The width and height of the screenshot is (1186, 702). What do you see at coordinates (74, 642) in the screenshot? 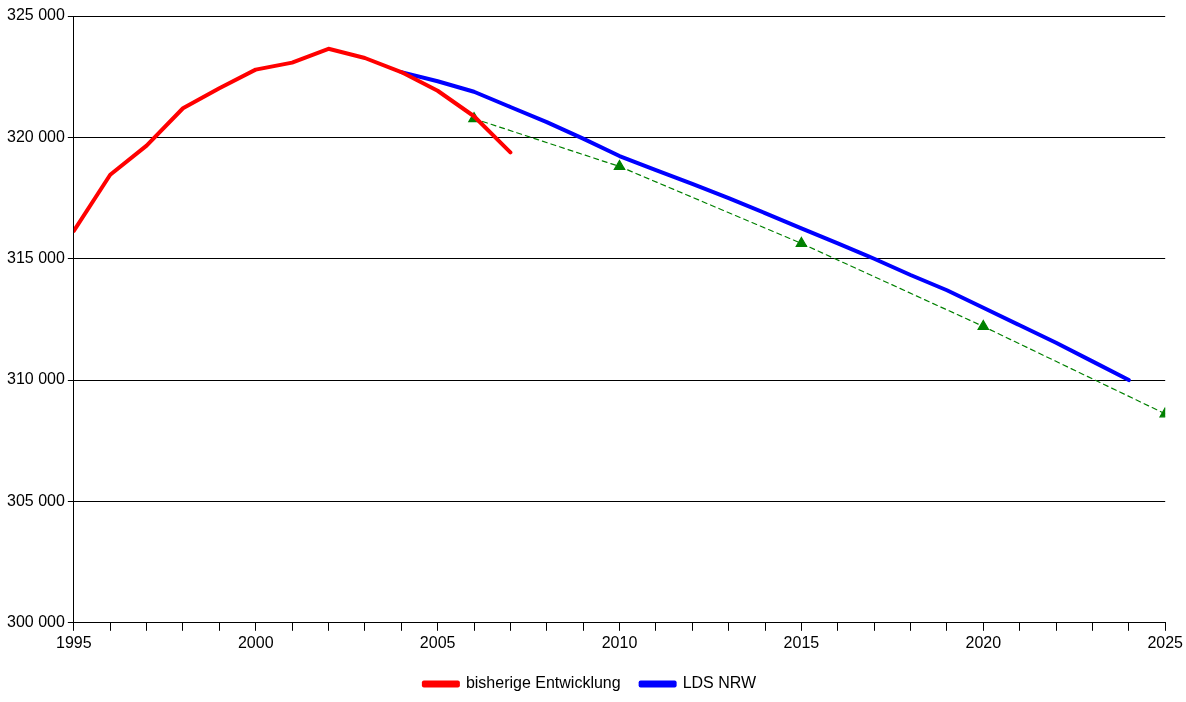
I see `x-tick-label: 1995` at bounding box center [74, 642].